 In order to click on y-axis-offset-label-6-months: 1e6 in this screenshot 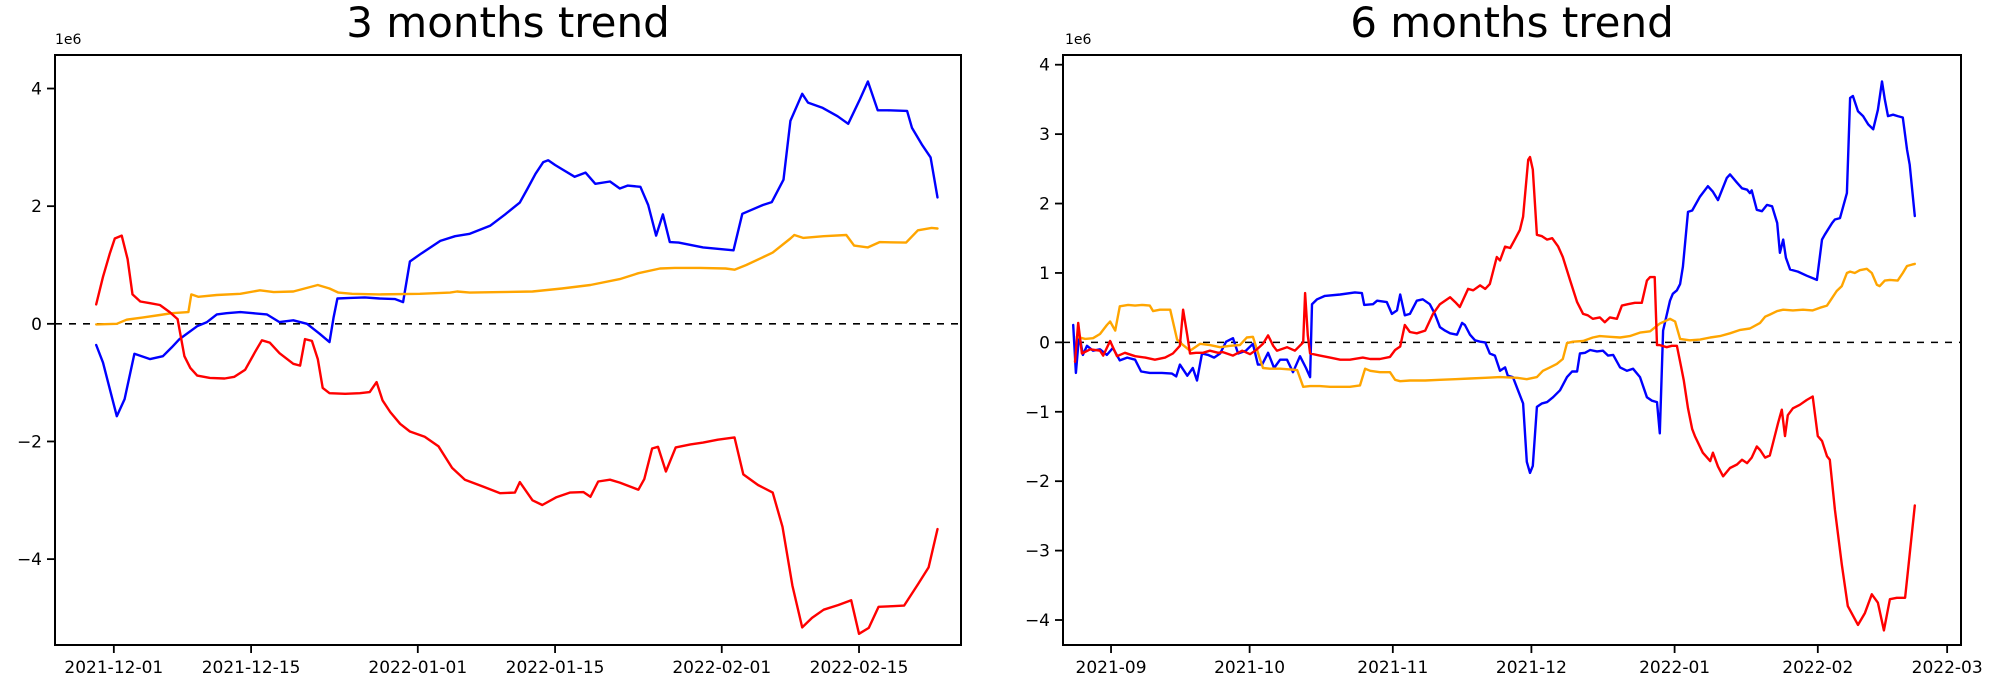, I will do `click(1078, 40)`.